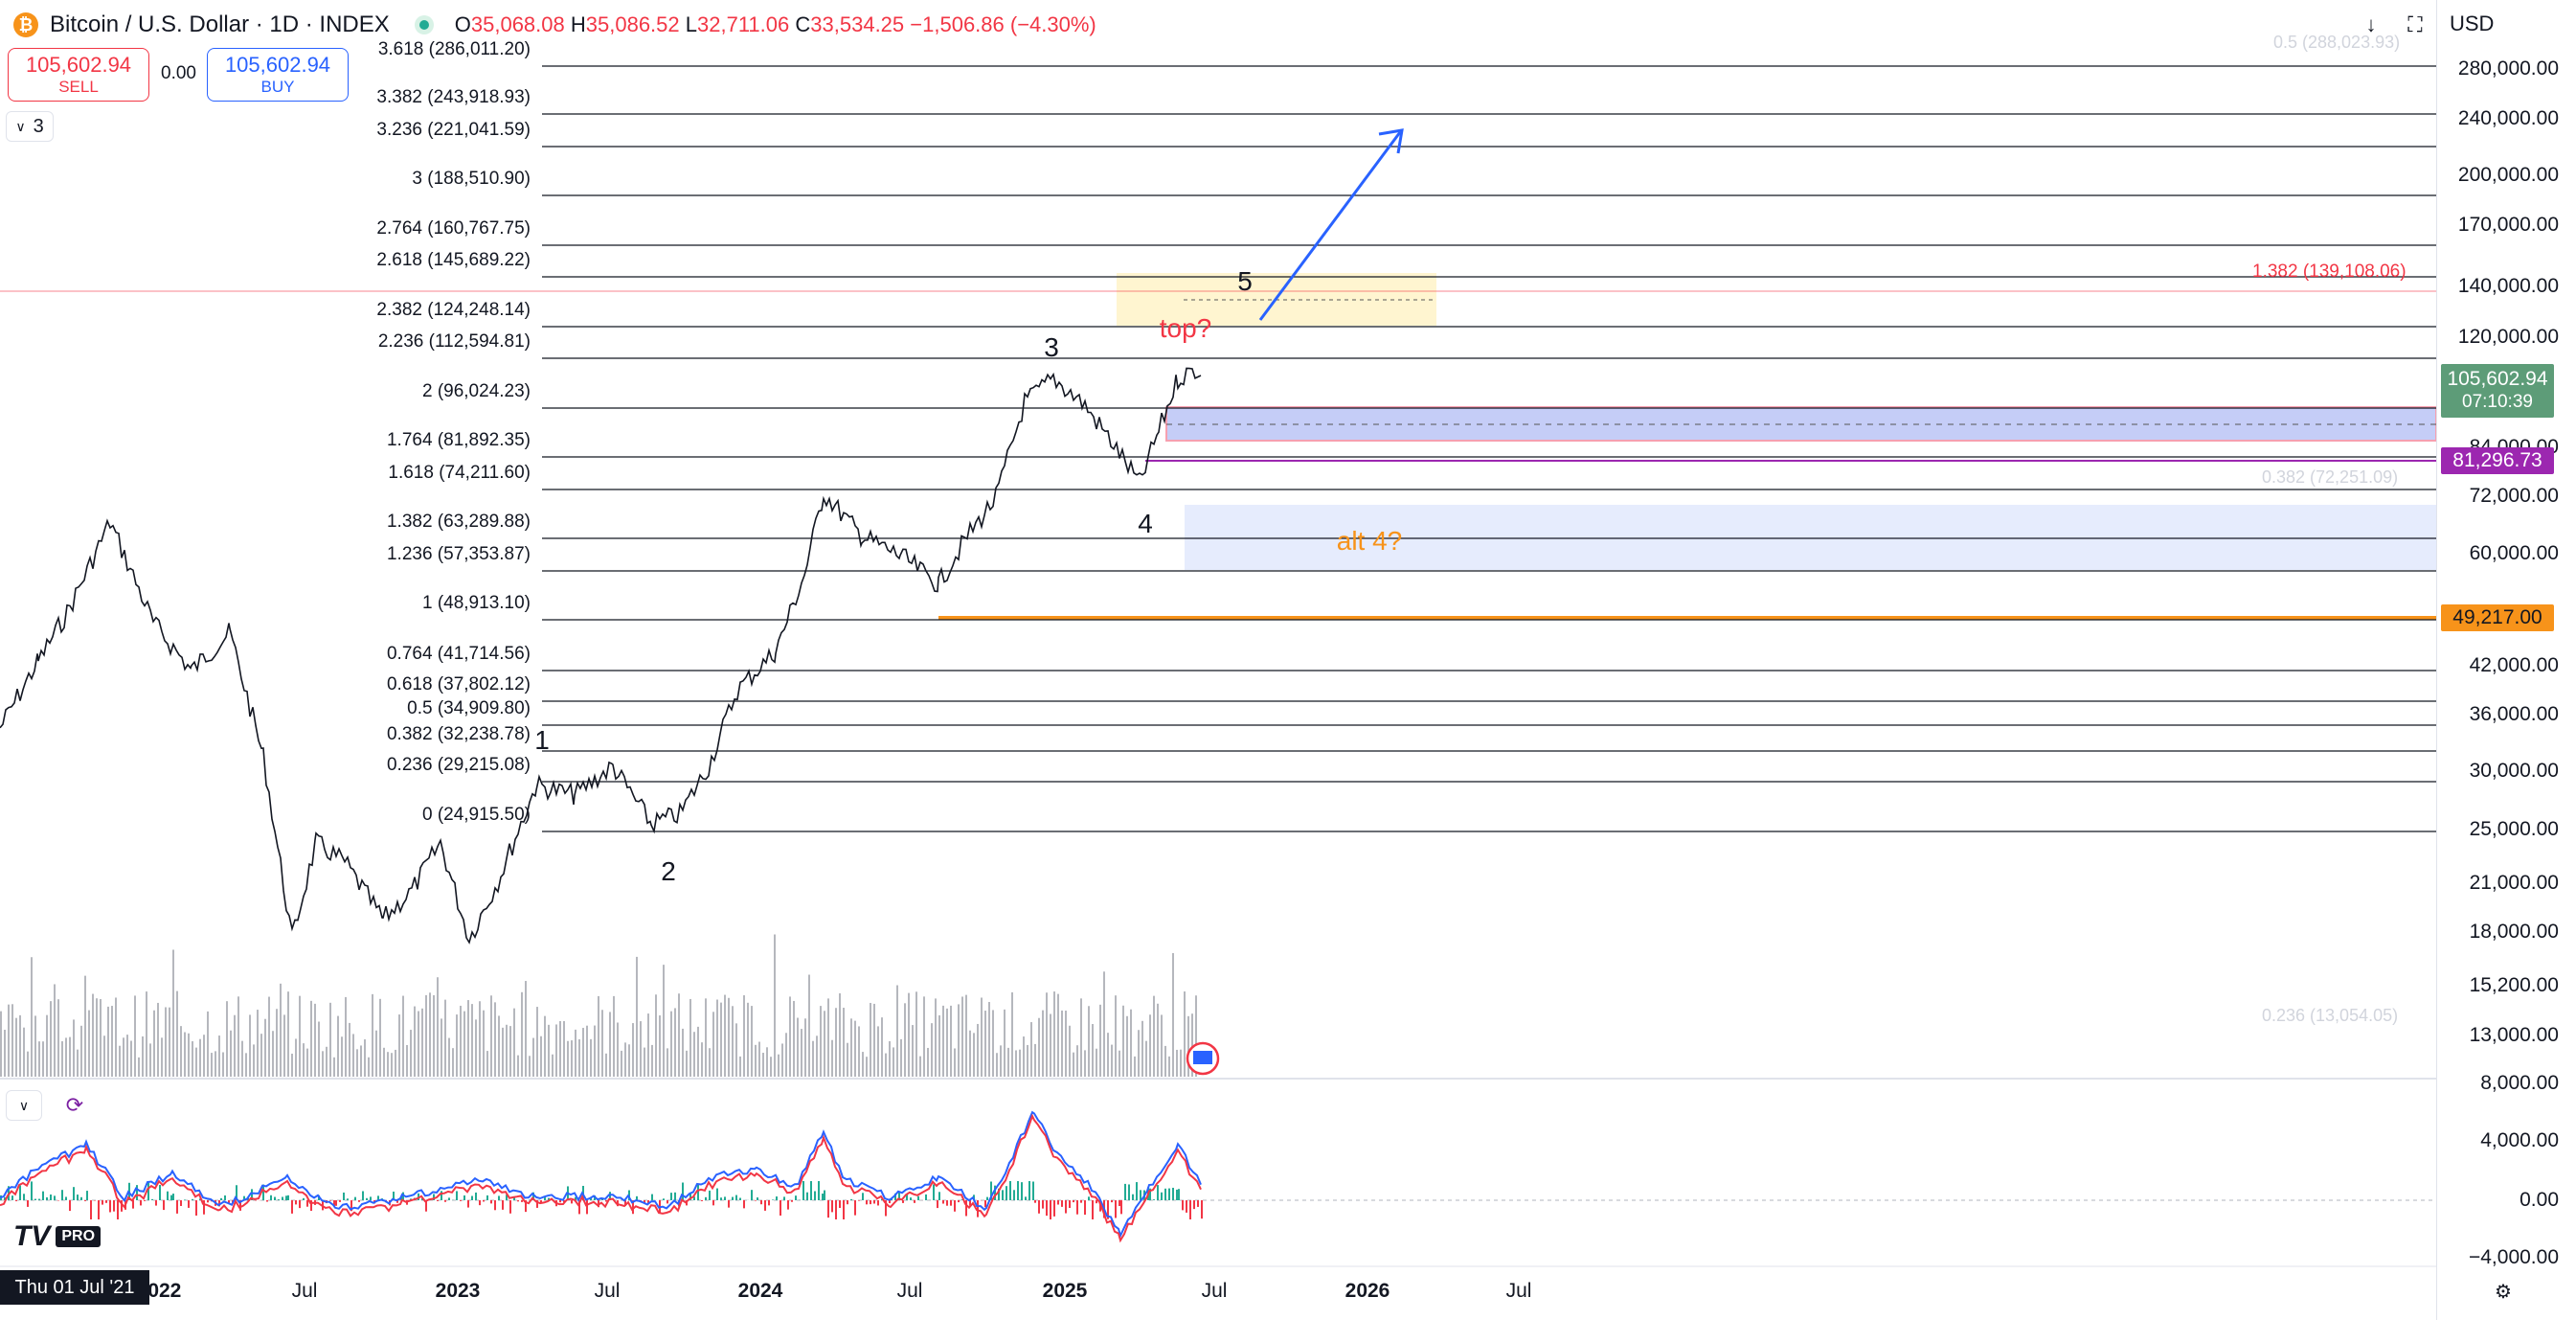 This screenshot has width=2576, height=1320. I want to click on fib-level-label: 2.382 (124,248.14), so click(453, 310).